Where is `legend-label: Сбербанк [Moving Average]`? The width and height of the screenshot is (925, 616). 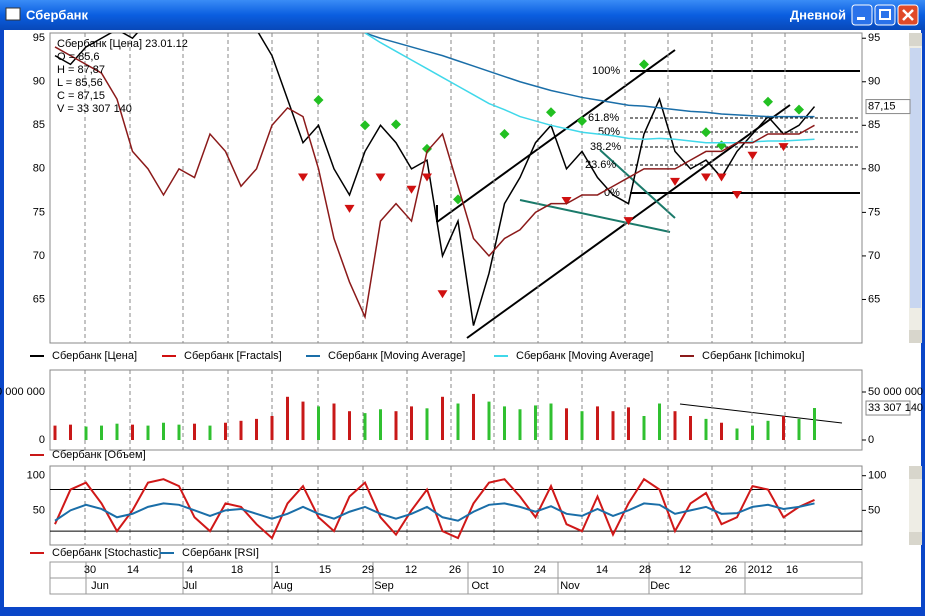 legend-label: Сбербанк [Moving Average] is located at coordinates (396, 356).